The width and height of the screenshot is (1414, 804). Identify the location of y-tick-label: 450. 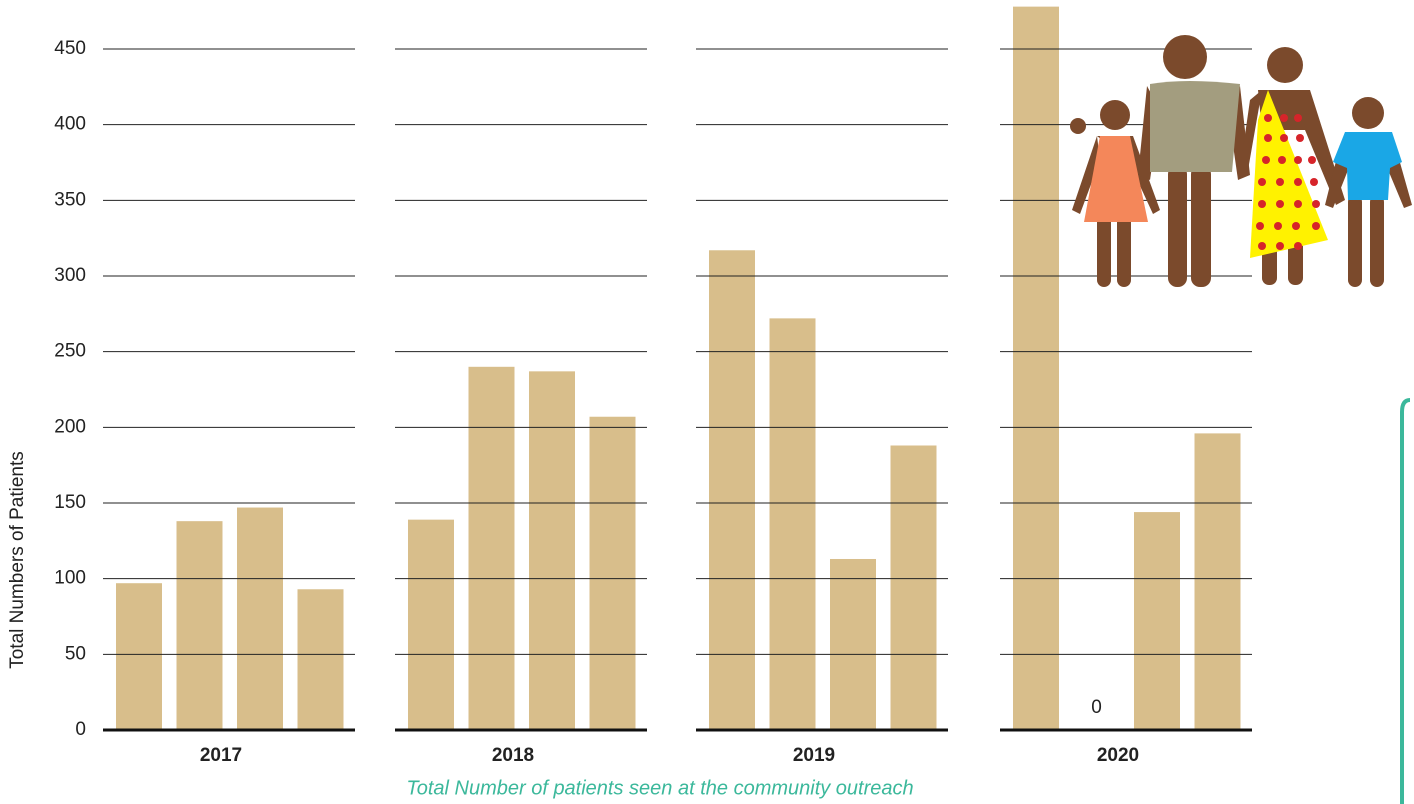
(70, 48).